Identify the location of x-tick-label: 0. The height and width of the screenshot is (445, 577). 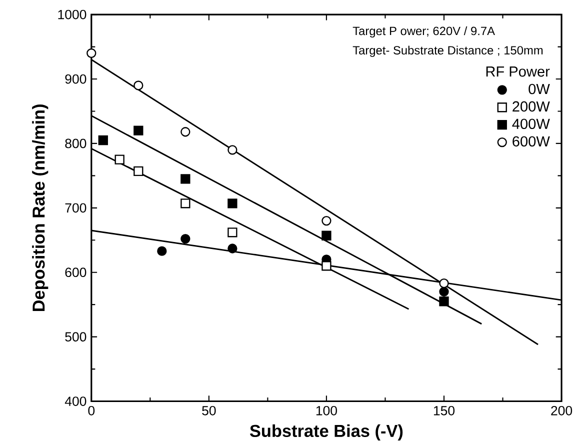
(91, 411).